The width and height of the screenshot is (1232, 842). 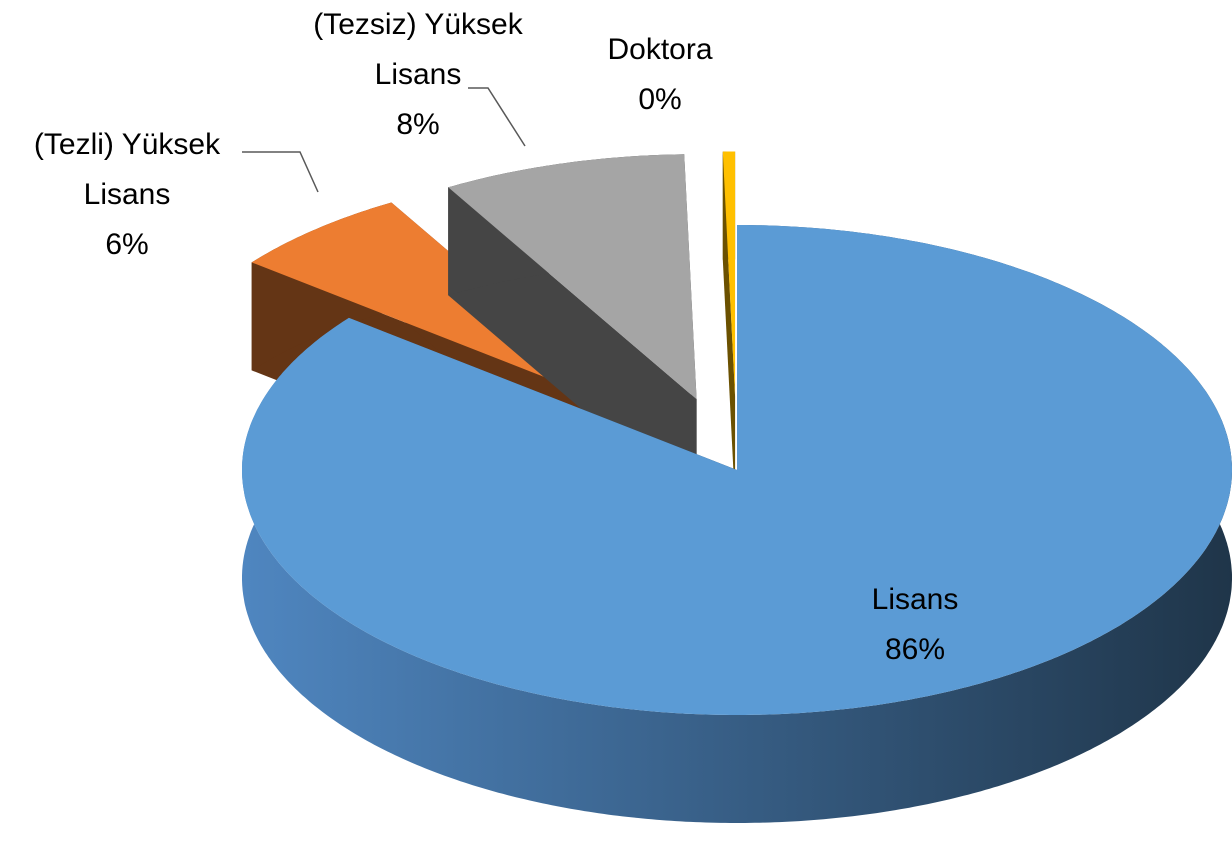 I want to click on category-label: (Tezli) Yüksek Lisans, so click(x=127, y=169).